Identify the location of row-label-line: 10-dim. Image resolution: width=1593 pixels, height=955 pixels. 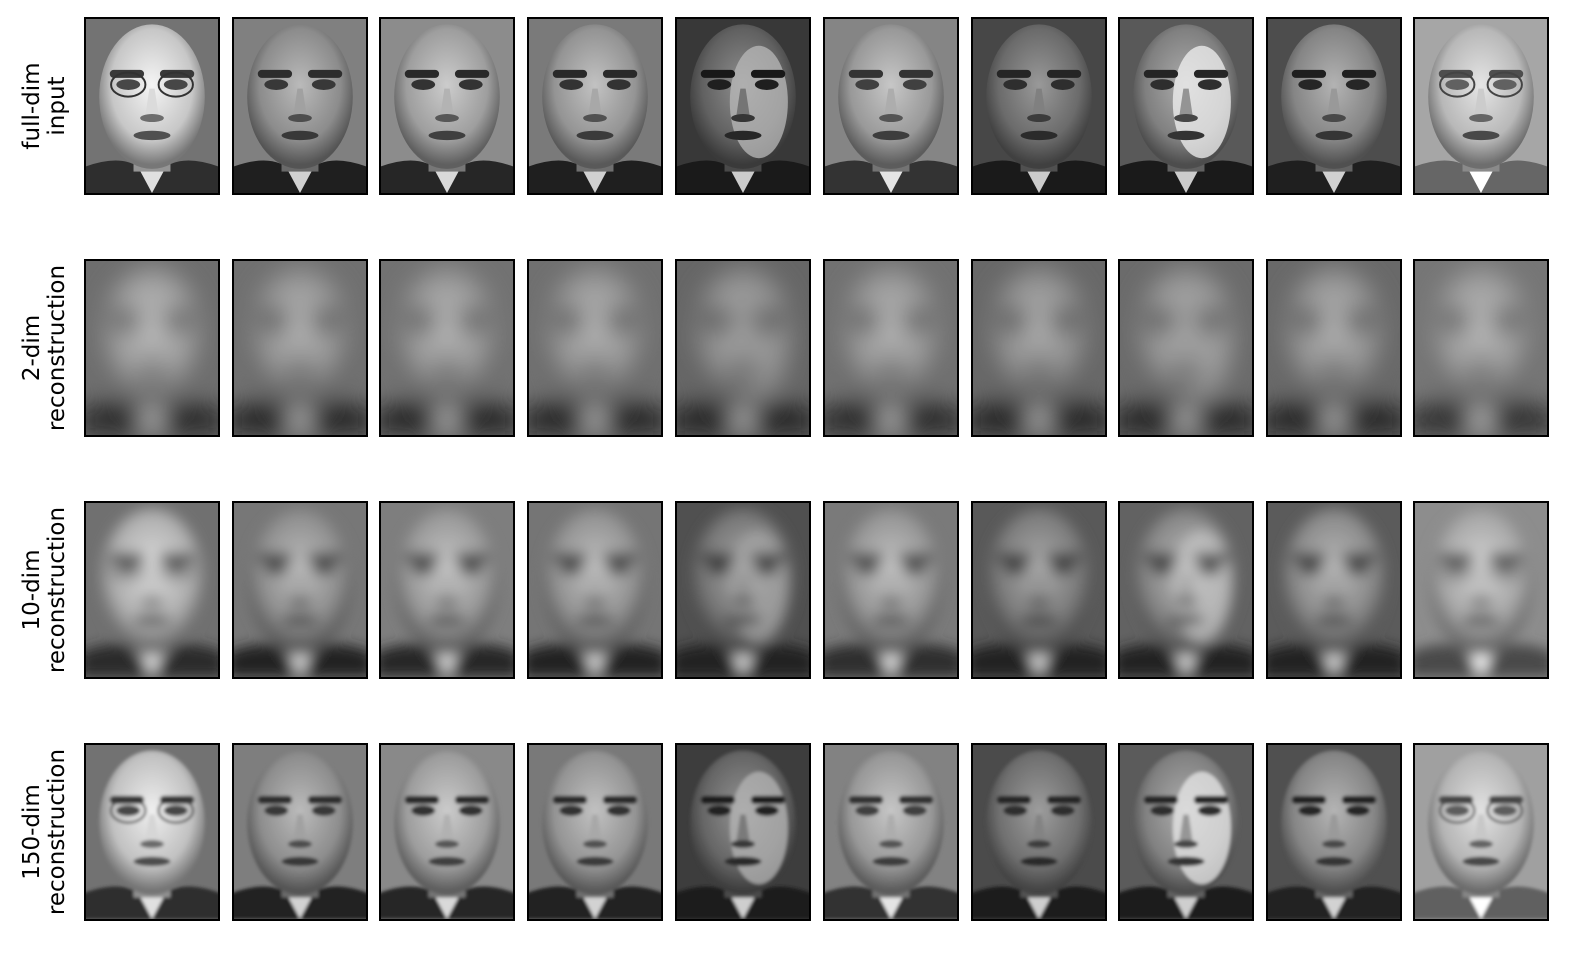
(32, 590).